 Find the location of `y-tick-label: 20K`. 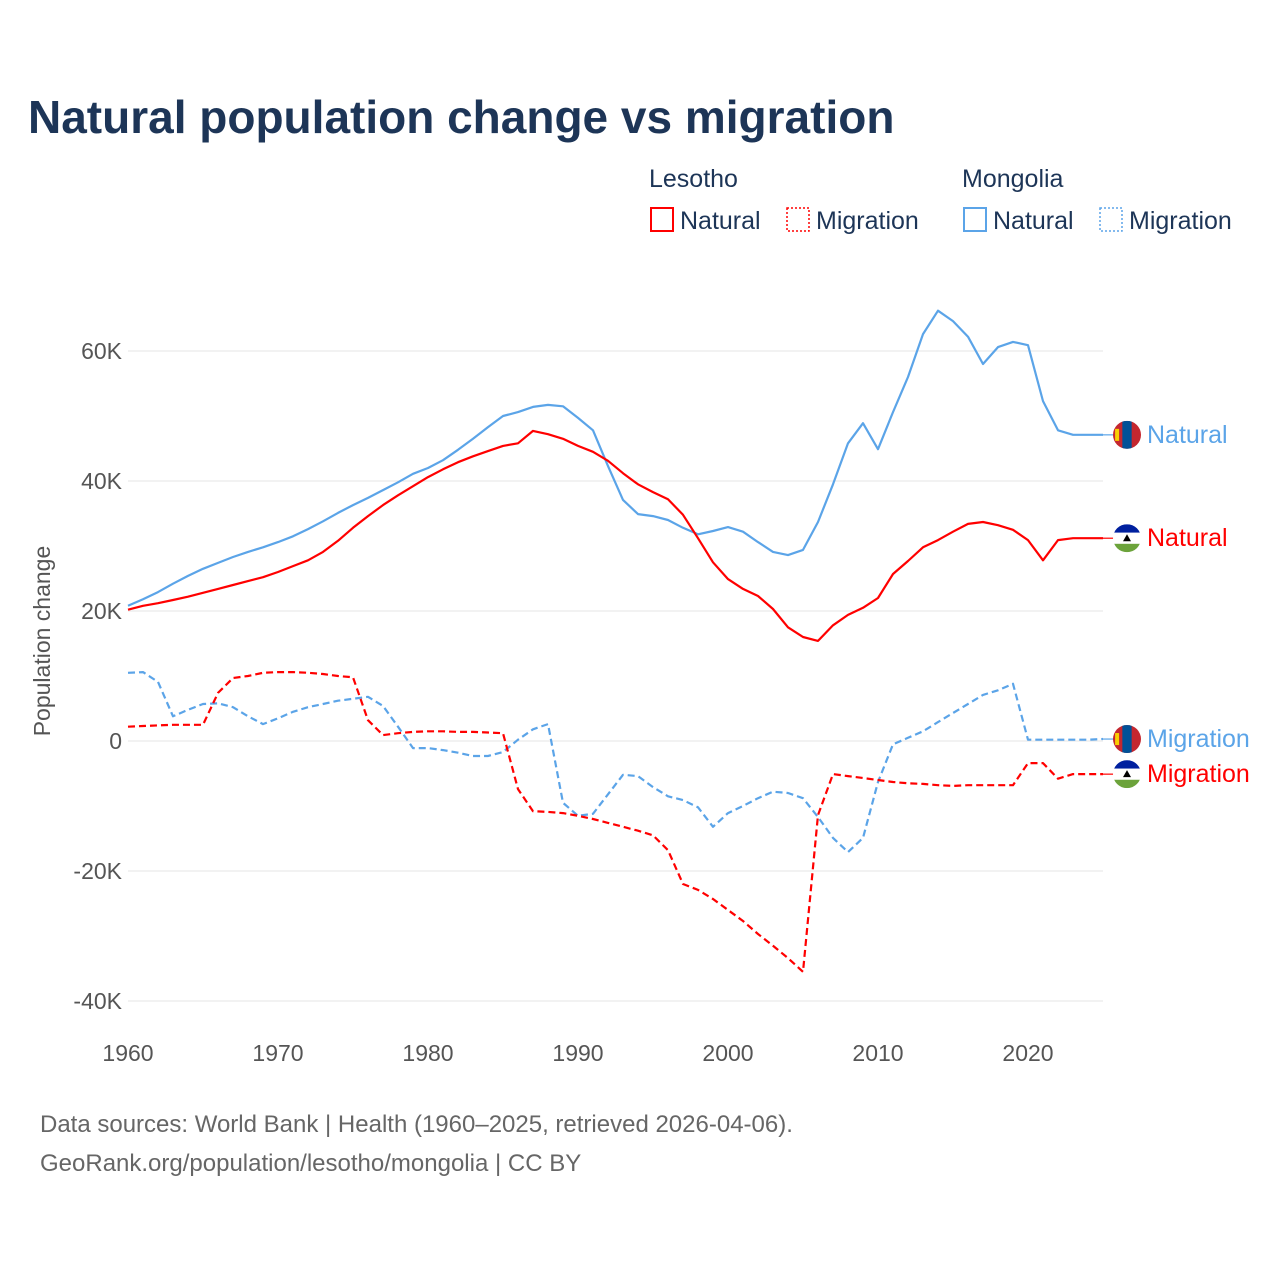

y-tick-label: 20K is located at coordinates (102, 611).